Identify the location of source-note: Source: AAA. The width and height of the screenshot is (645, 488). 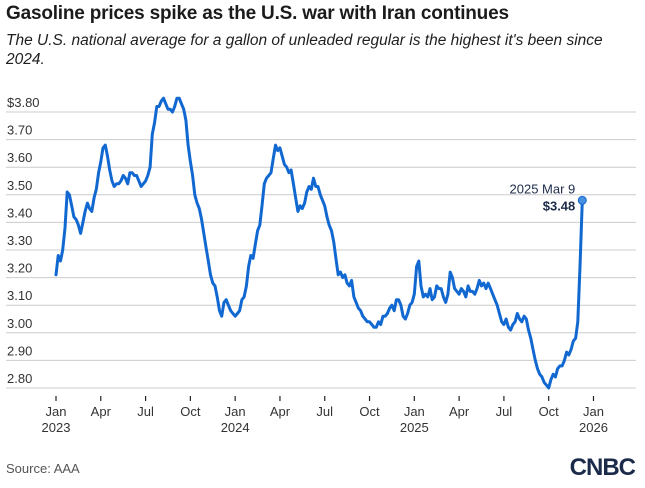
(43, 468).